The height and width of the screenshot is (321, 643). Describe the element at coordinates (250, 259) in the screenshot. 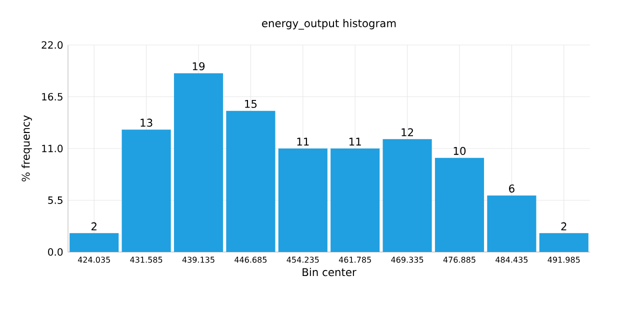

I see `x-tick-label: 446.685` at that location.